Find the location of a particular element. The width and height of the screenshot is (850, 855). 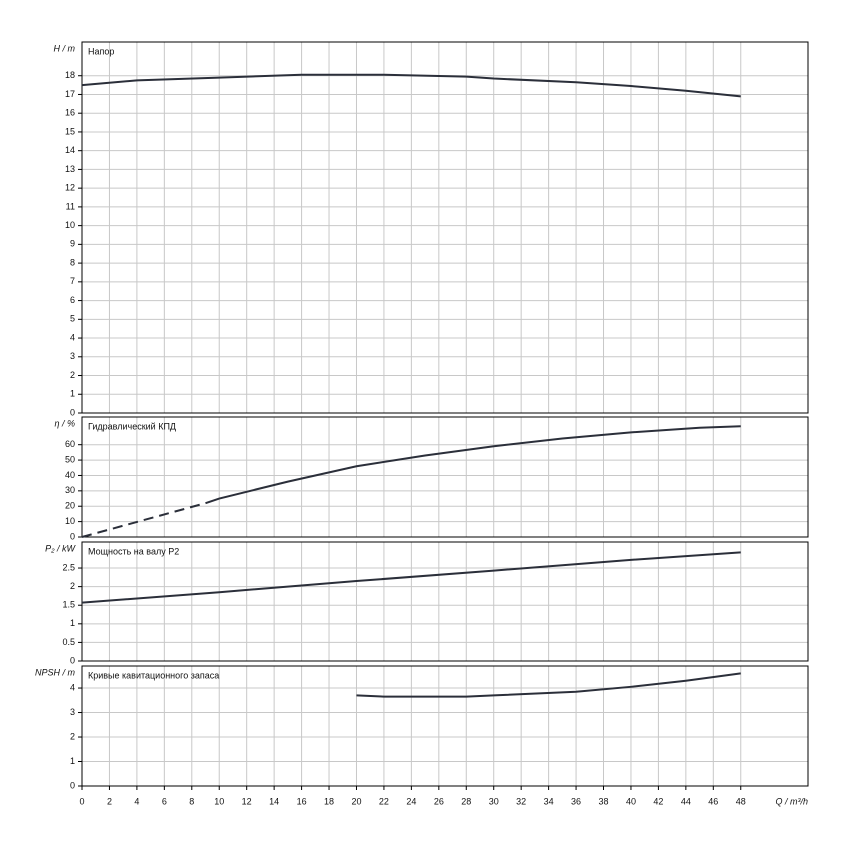

y-tick-label: 17 is located at coordinates (70, 94).